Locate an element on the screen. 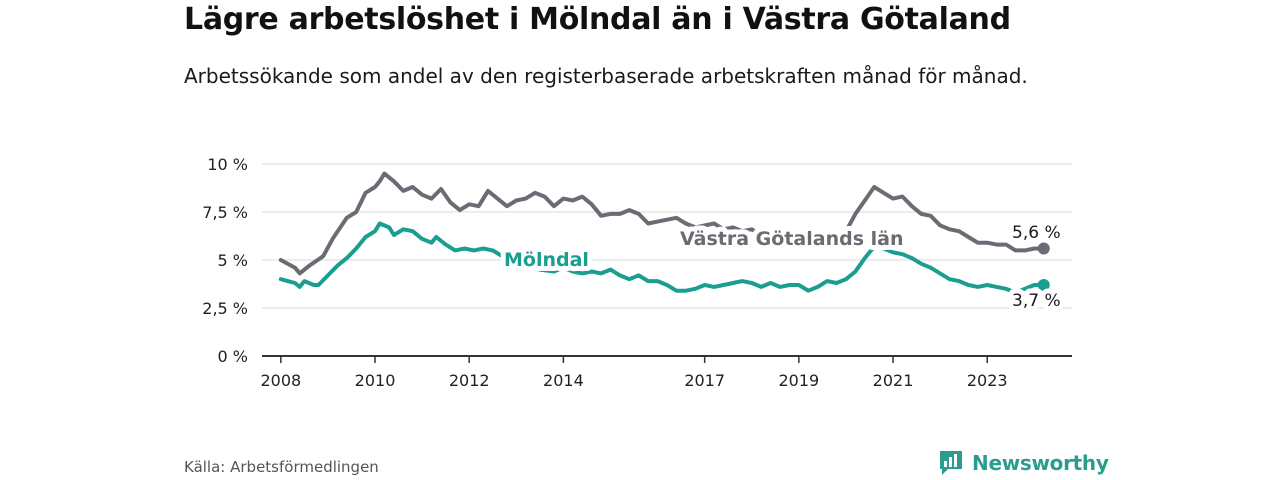  source-note: Källa: Arbetsförmedlingen is located at coordinates (281, 467).